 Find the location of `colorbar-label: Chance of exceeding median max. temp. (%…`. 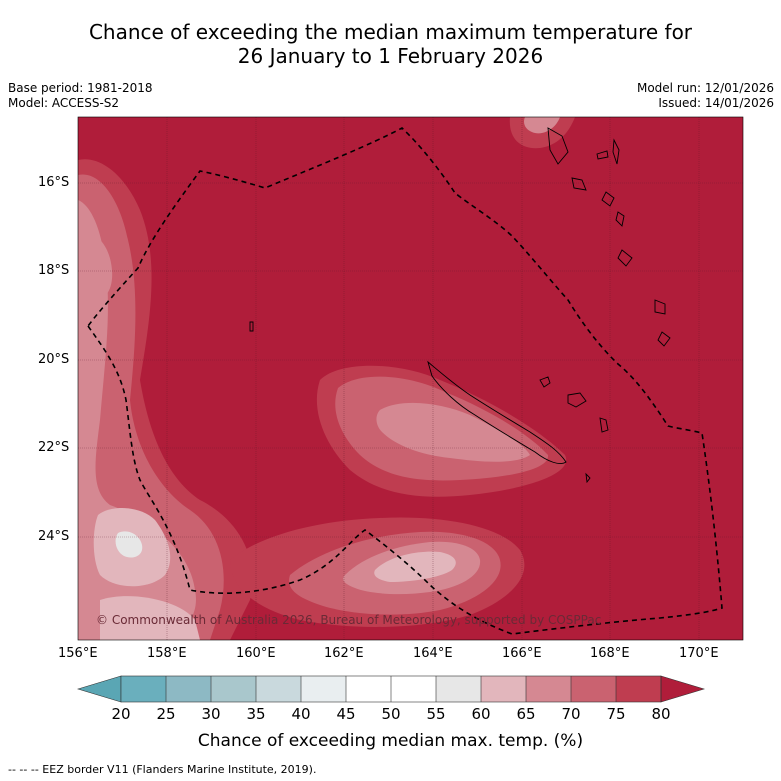

colorbar-label: Chance of exceeding median max. temp. (%… is located at coordinates (390, 741).